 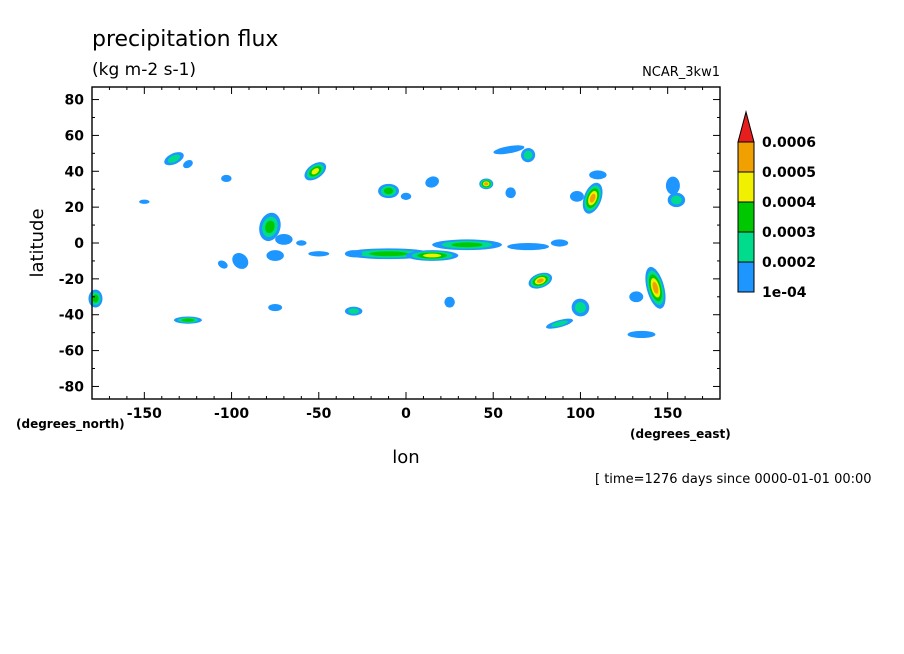 What do you see at coordinates (746, 126) in the screenshot?
I see `colorbar-extend-arrow` at bounding box center [746, 126].